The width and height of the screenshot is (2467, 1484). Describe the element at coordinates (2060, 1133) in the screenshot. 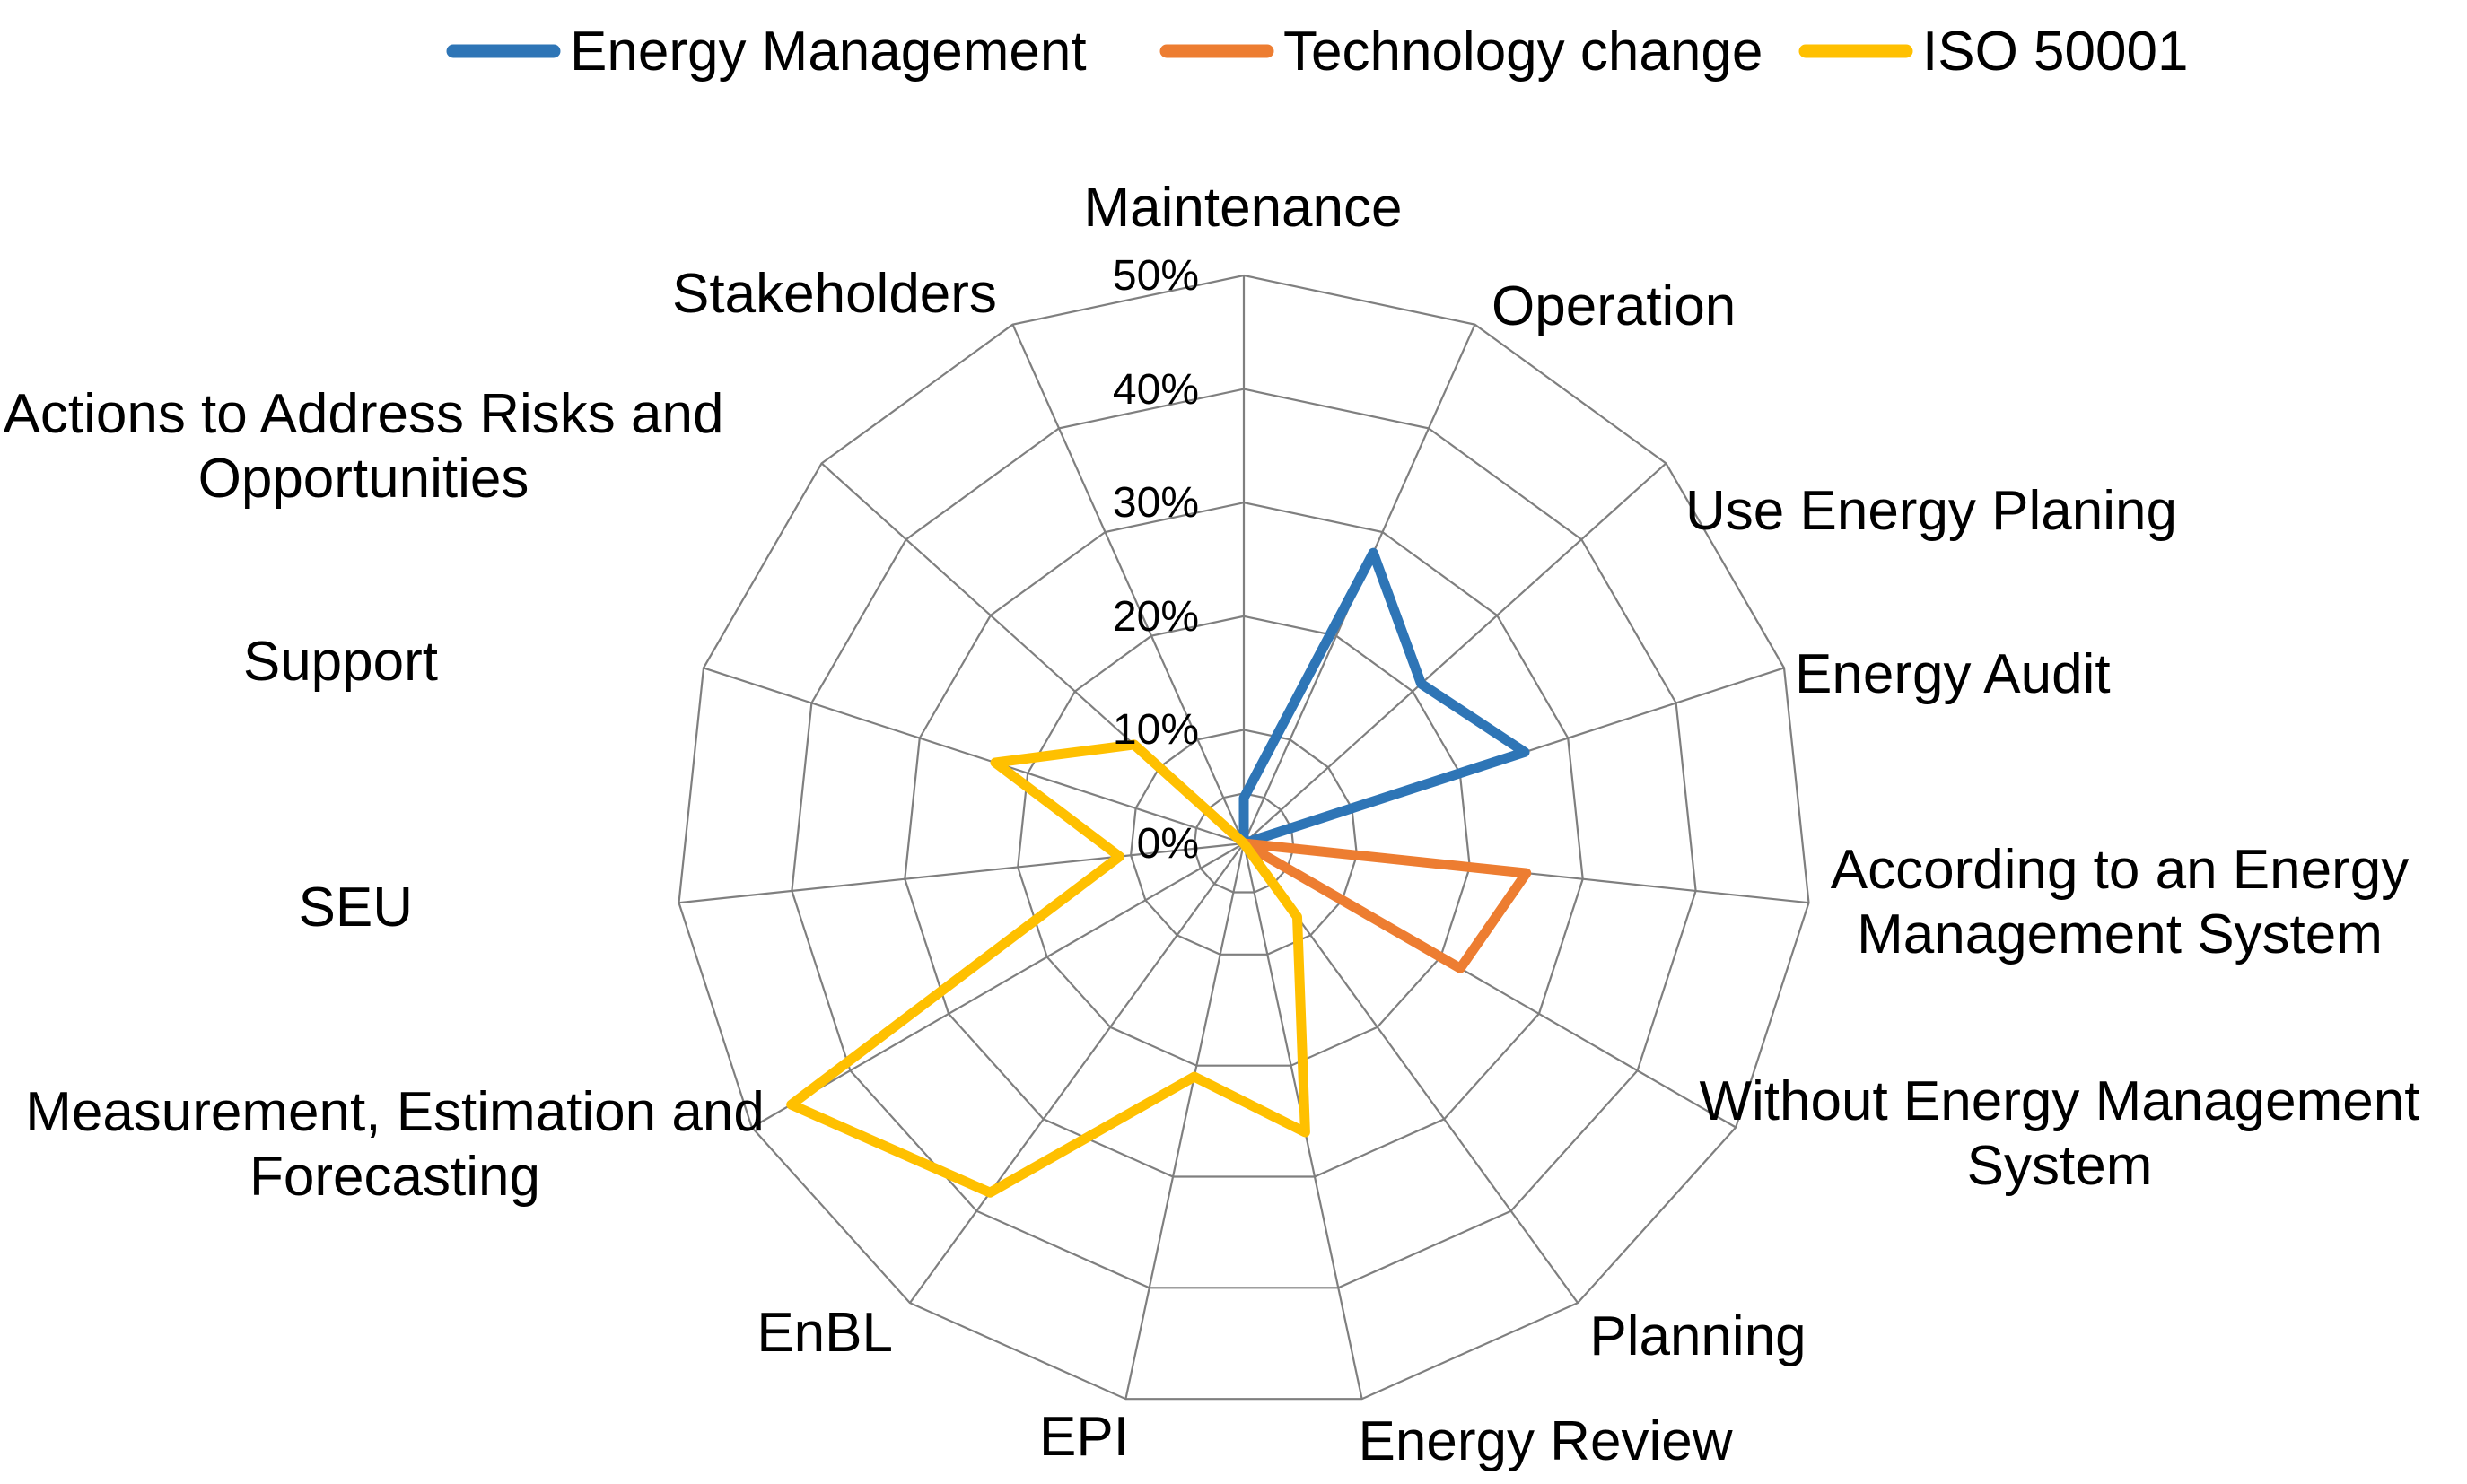

I see `axis-label-without-energy-management-system: Without Energy Management System` at that location.